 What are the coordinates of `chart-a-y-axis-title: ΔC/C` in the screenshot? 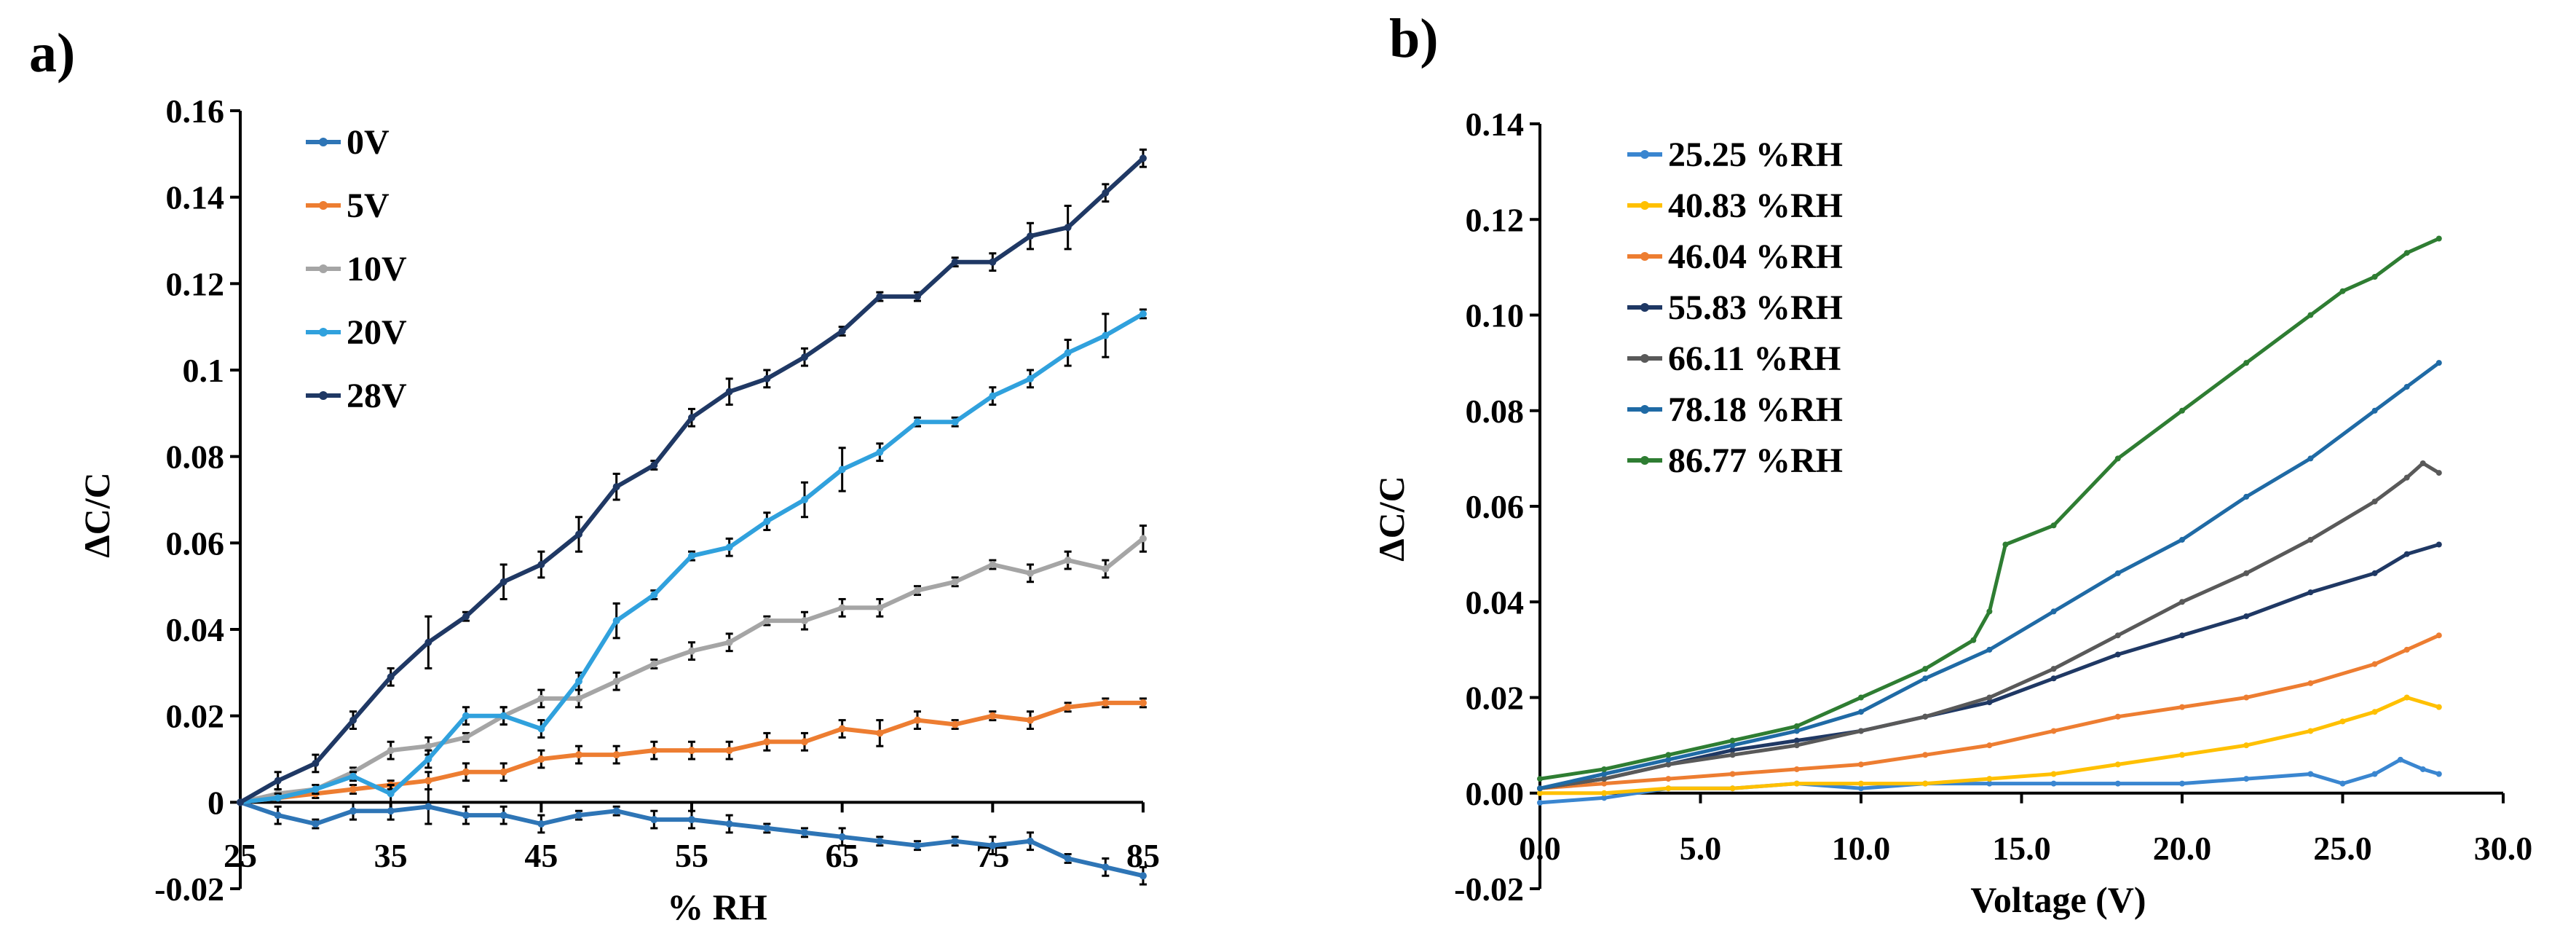 It's located at (96, 514).